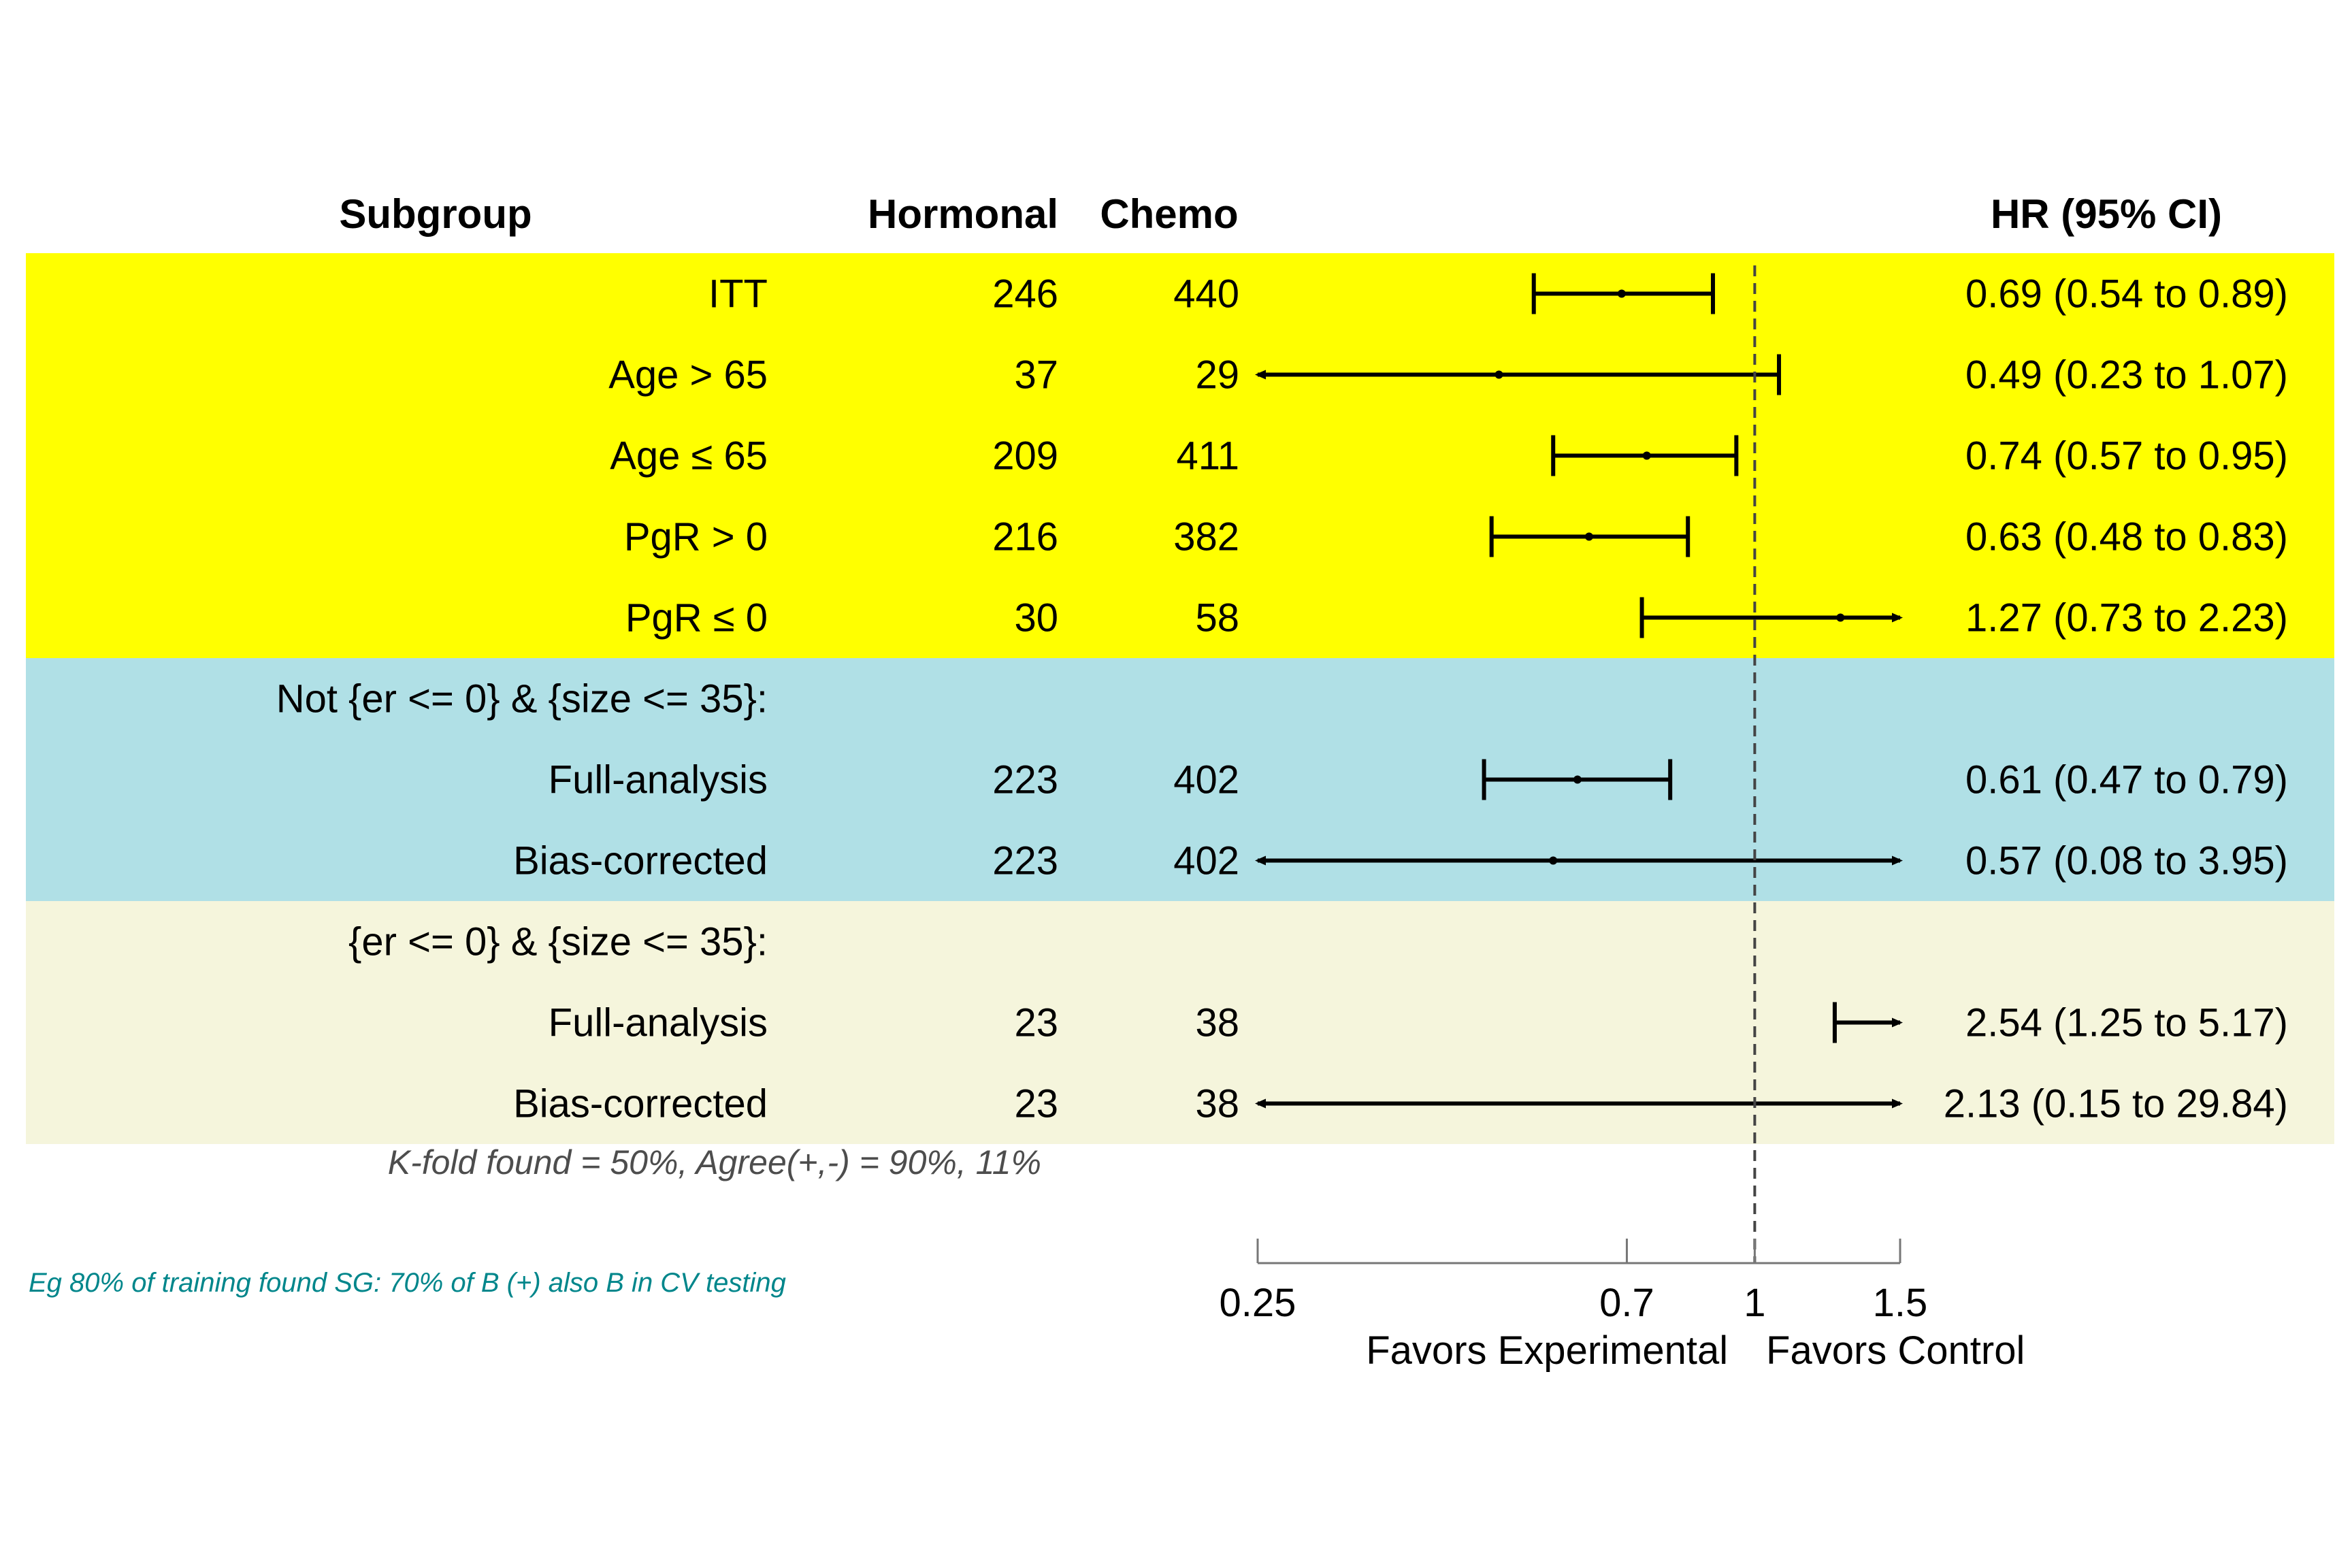  Describe the element at coordinates (435, 214) in the screenshot. I see `header-subgroup: Subgroup` at that location.